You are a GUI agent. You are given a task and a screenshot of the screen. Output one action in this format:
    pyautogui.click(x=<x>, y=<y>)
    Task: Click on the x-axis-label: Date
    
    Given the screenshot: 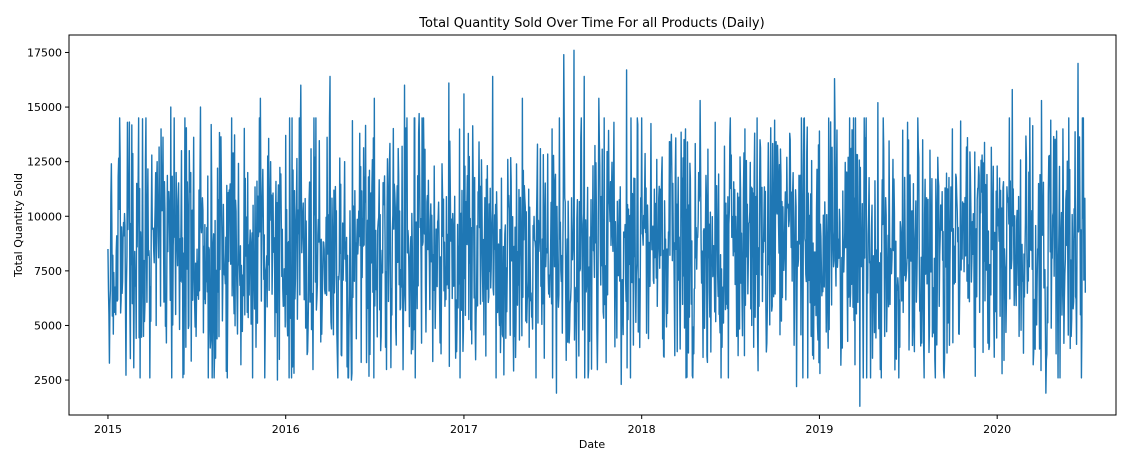 What is the action you would take?
    pyautogui.click(x=592, y=444)
    